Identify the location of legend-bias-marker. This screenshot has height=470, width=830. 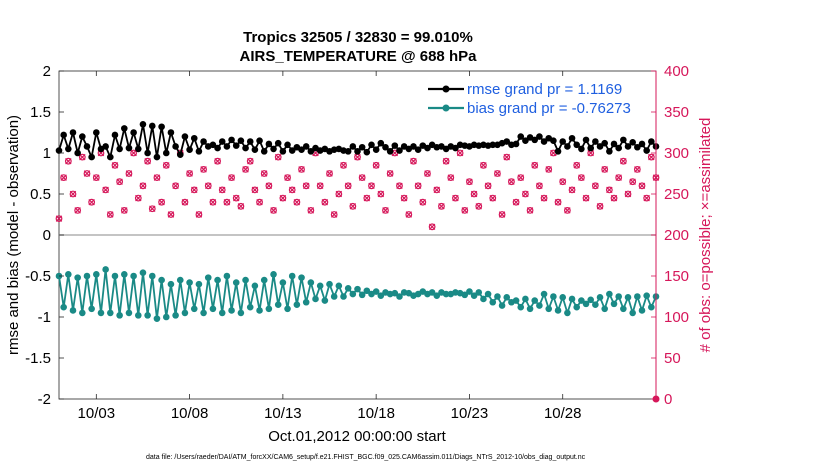
(446, 108).